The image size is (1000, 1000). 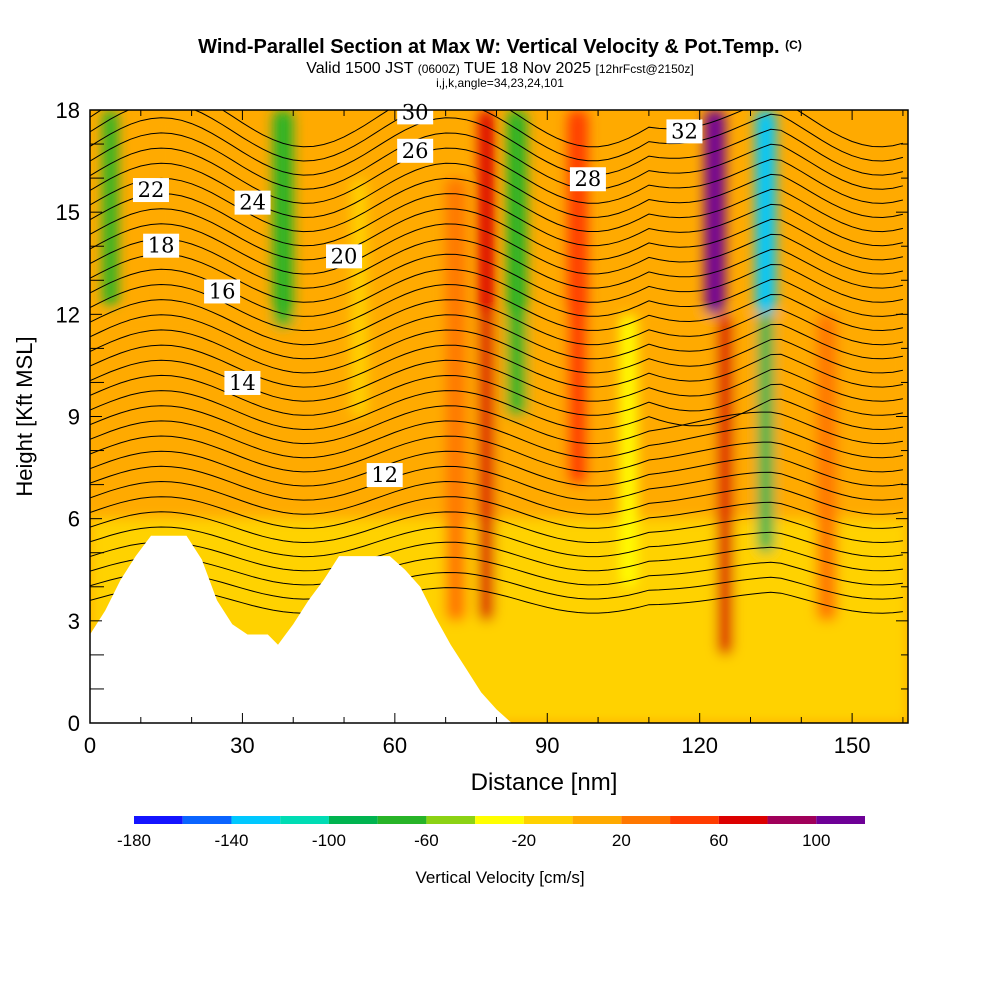 What do you see at coordinates (74, 621) in the screenshot?
I see `y-tick-label: 3` at bounding box center [74, 621].